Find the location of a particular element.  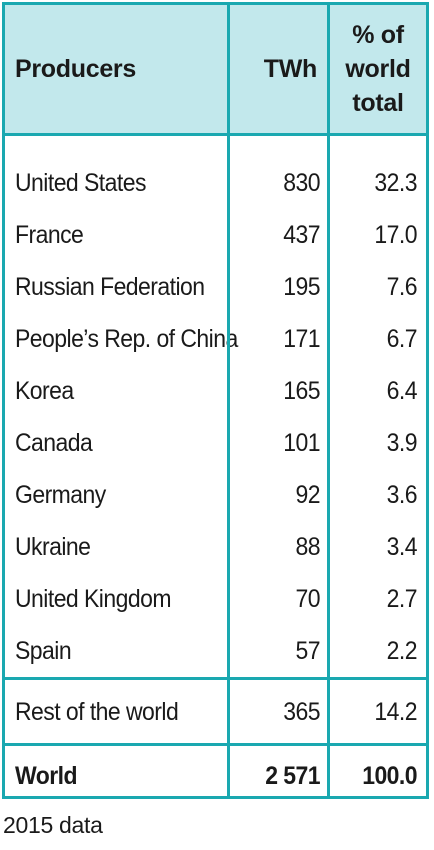

cell-twh: 101 is located at coordinates (301, 442).